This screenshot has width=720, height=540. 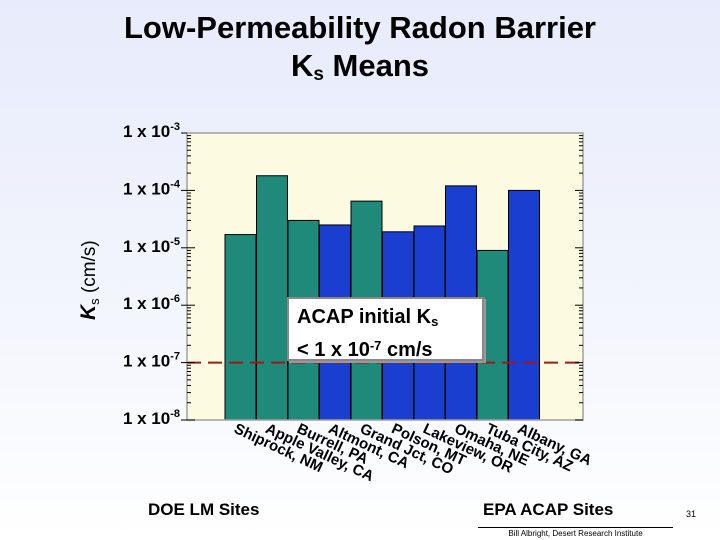 What do you see at coordinates (151, 303) in the screenshot?
I see `y-tick-label: 1 x 10⁻⁶` at bounding box center [151, 303].